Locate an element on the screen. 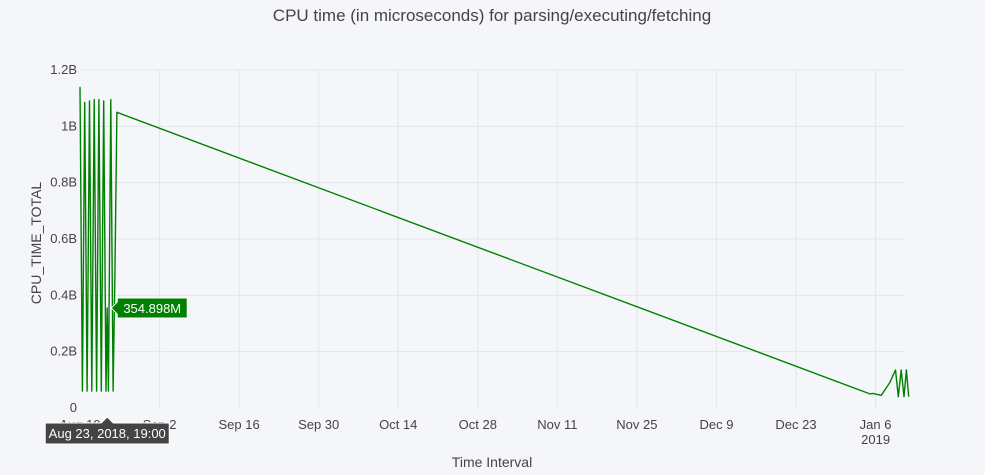 This screenshot has height=475, width=985. x-tick-label: Sep 16 is located at coordinates (239, 424).